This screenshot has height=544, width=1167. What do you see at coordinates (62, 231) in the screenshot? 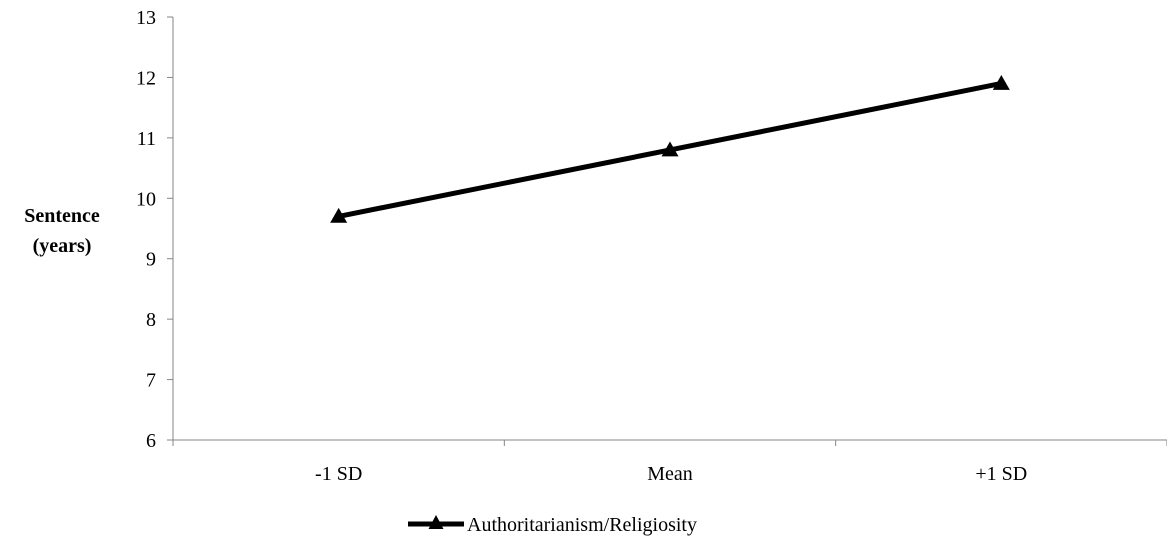
I see `y-axis-title: Sentence (years)` at bounding box center [62, 231].